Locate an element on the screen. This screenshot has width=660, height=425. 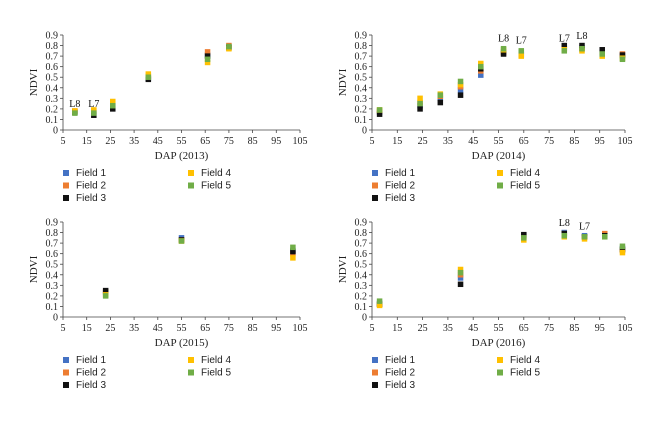
x-axis-title: DAP (2016) is located at coordinates (499, 343).